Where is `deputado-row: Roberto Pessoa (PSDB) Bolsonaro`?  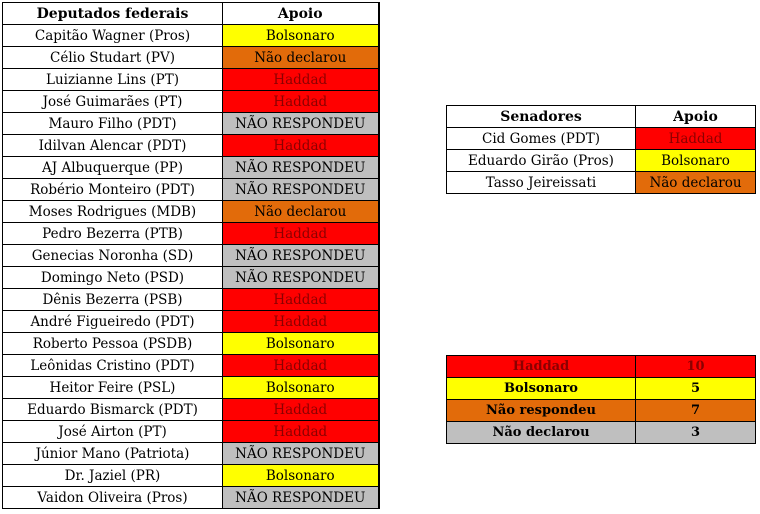
deputado-row: Roberto Pessoa (PSDB) Bolsonaro is located at coordinates (191, 343).